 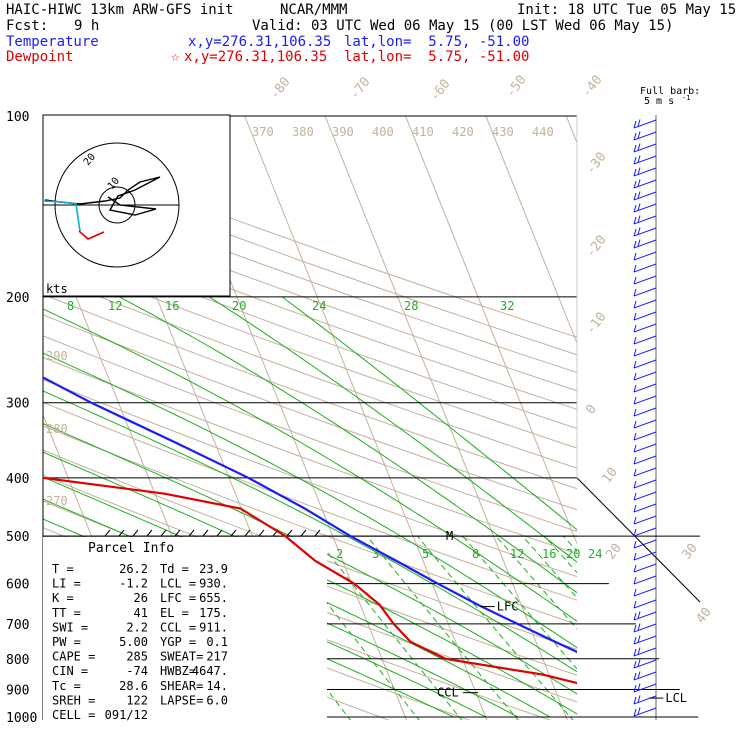 What do you see at coordinates (217, 700) in the screenshot?
I see `parcel-row-value: 6.0` at bounding box center [217, 700].